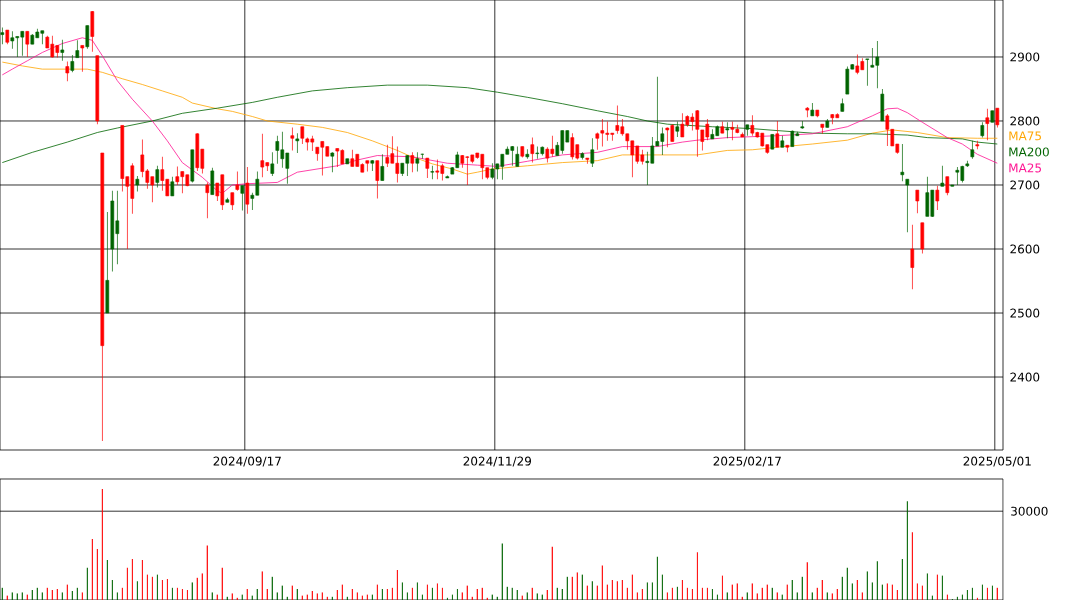  Describe the element at coordinates (1025, 121) in the screenshot. I see `y-tick-label: 2800` at that location.